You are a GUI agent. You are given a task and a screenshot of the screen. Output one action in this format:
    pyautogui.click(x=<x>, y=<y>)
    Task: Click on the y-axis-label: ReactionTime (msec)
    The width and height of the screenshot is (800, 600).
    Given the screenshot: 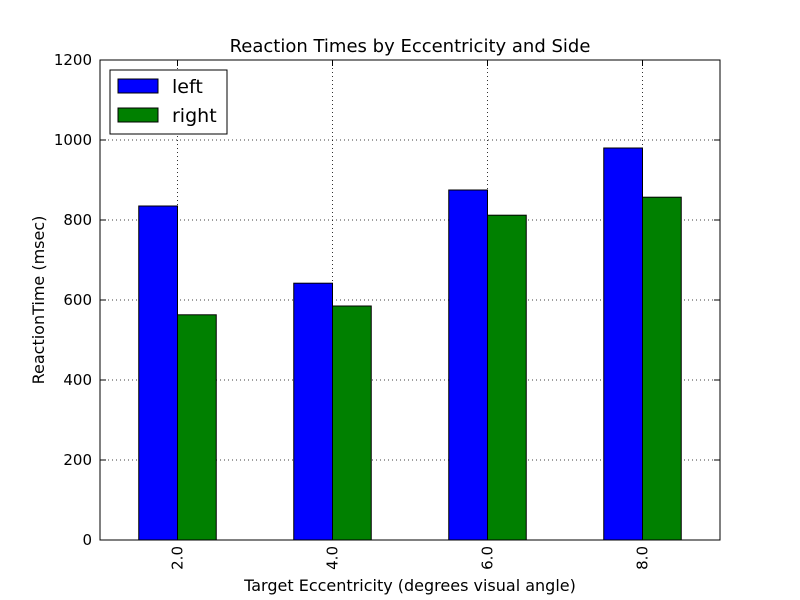 What is the action you would take?
    pyautogui.click(x=38, y=300)
    